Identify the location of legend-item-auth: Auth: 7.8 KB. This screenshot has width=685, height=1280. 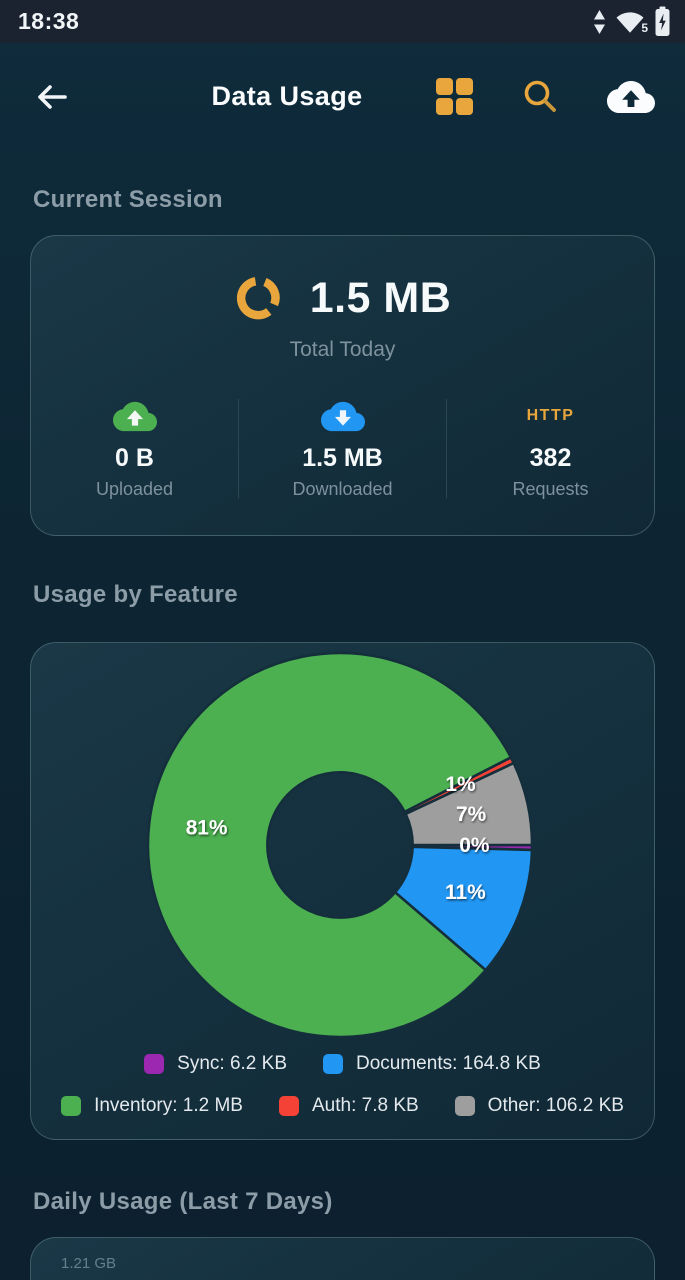
(348, 1106).